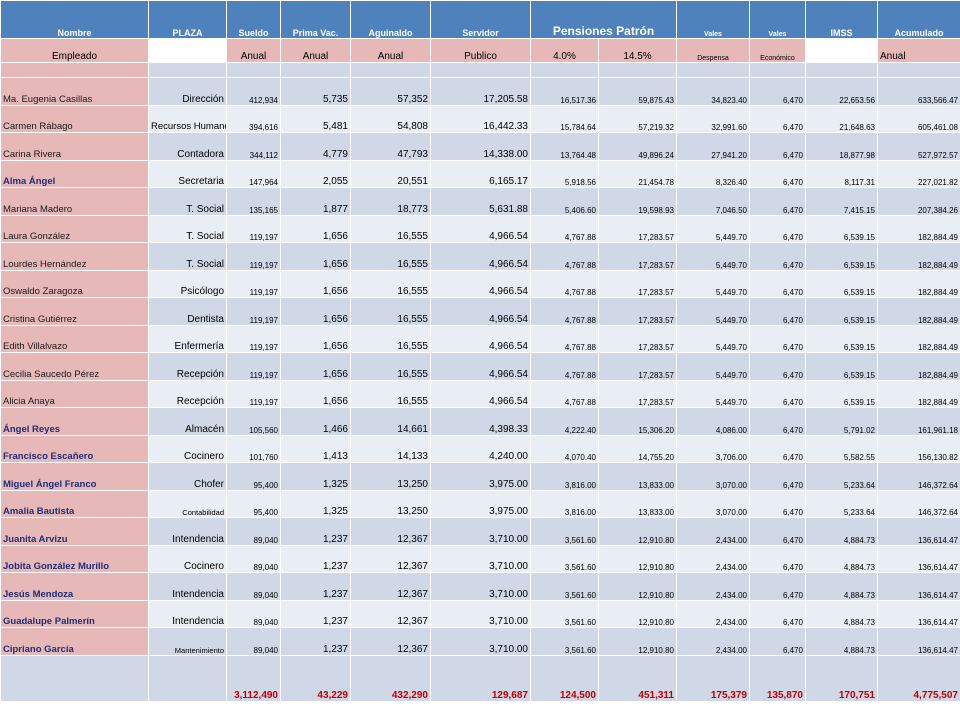 This screenshot has width=960, height=720. Describe the element at coordinates (253, 393) in the screenshot. I see `sueldo-cell: 119,197` at that location.